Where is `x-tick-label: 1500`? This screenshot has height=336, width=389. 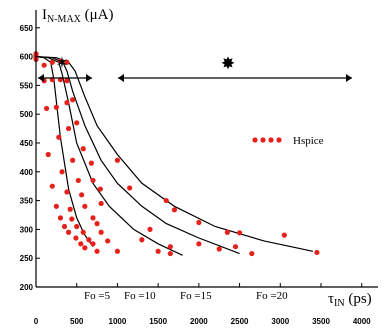 x-tick-label: 1500 is located at coordinates (158, 321).